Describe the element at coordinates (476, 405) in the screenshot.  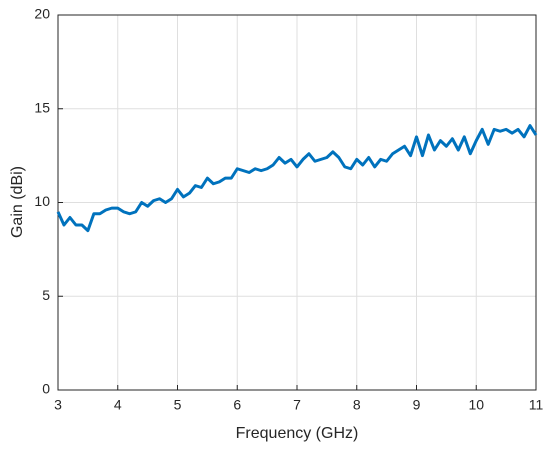
I see `x-tick-label: 10` at that location.